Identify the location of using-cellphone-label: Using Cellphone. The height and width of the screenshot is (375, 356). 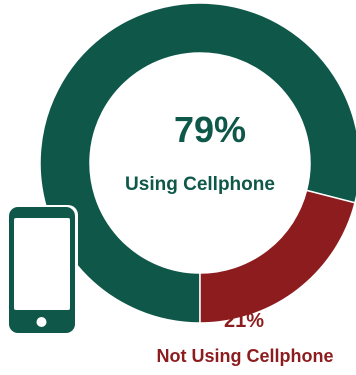
(200, 184).